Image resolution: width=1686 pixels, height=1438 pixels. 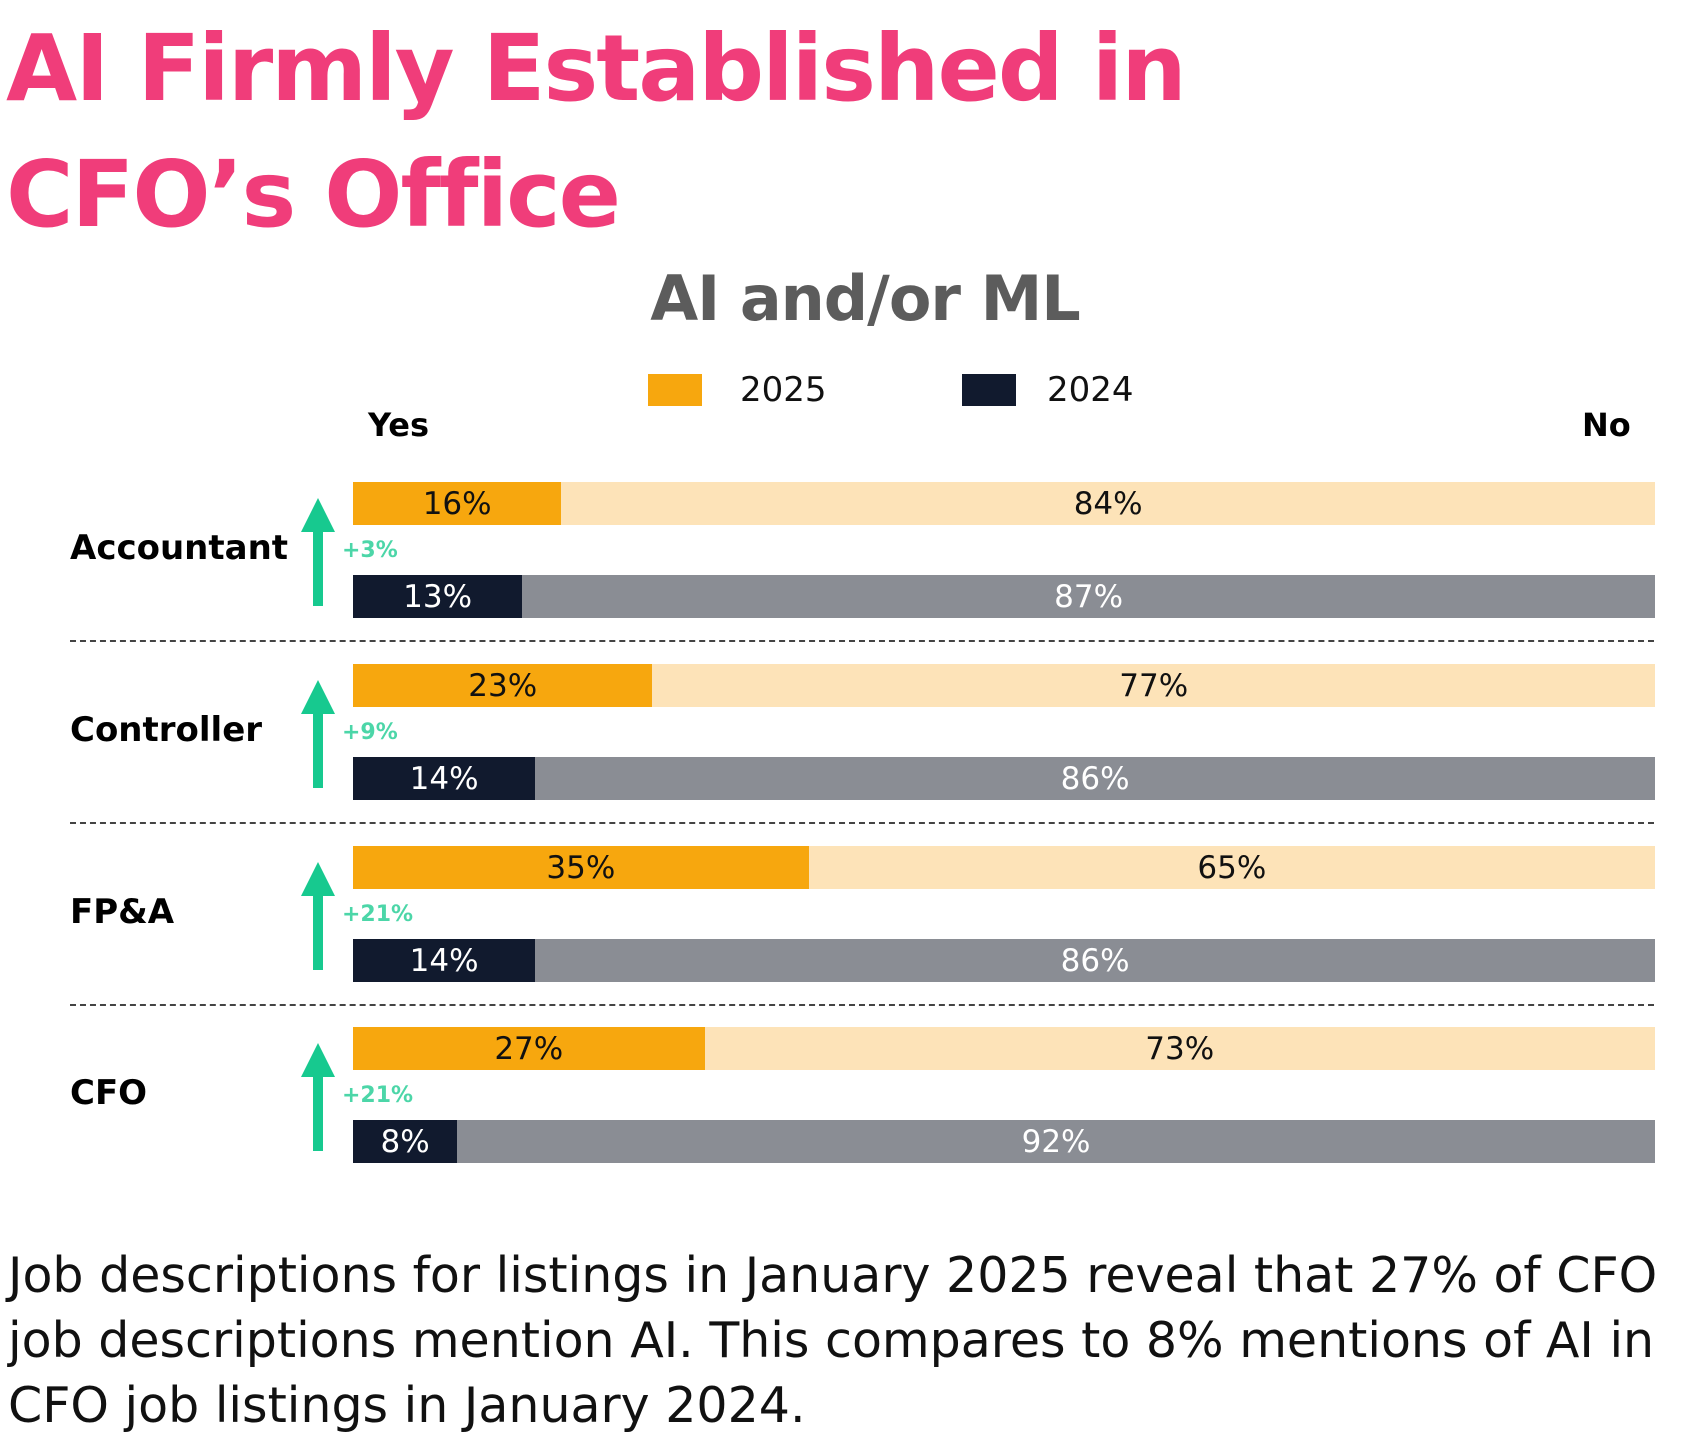 I want to click on bar-fp-a-2024-no: 86%, so click(x=1095, y=960).